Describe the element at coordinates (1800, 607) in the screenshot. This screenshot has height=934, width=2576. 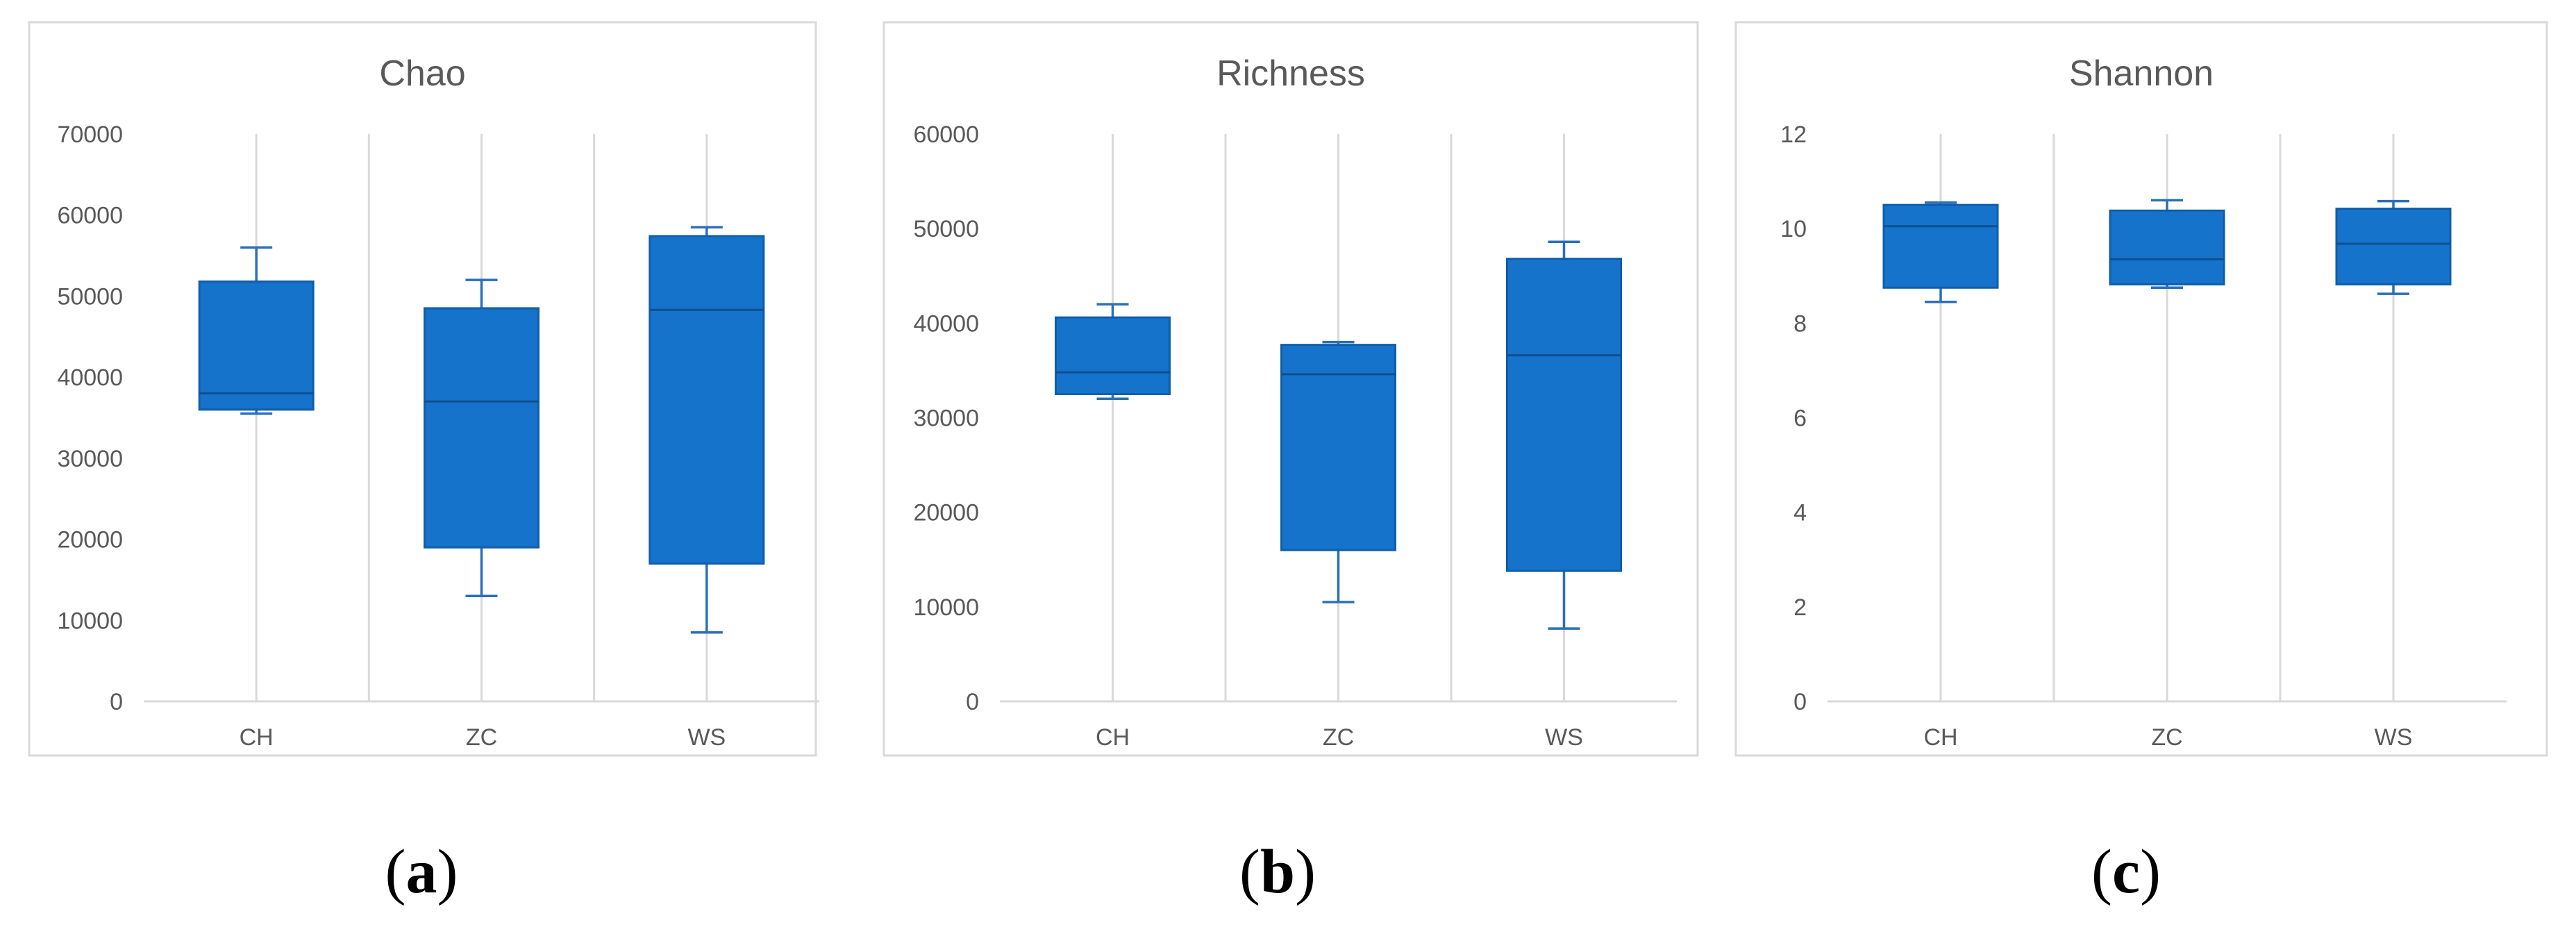
I see `y-tick-label: 2` at that location.